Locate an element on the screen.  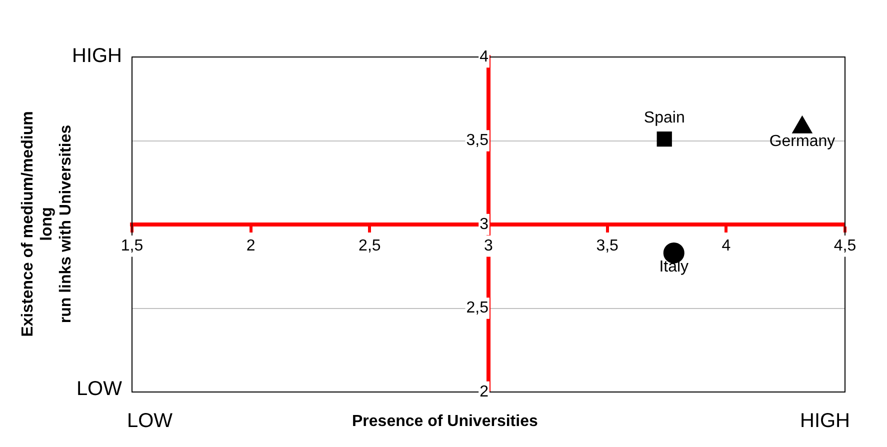
y-axis-title: Existence of medium/medium long run links with Universities is located at coordinates (47, 224).